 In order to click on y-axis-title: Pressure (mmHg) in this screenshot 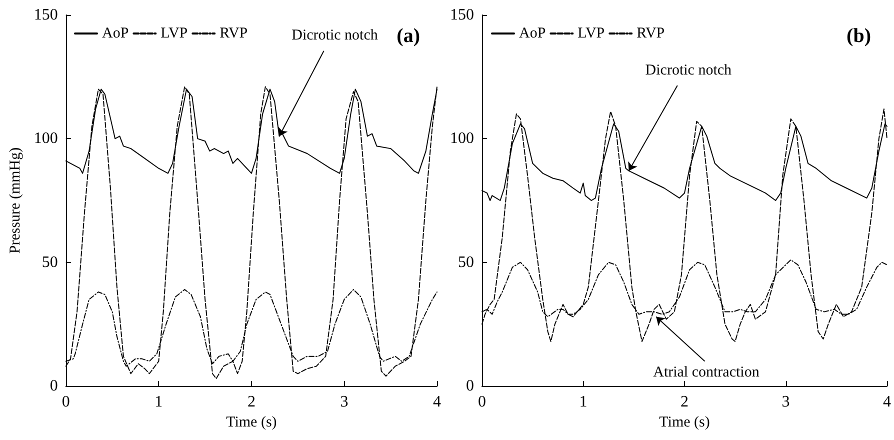, I will do `click(16, 200)`.